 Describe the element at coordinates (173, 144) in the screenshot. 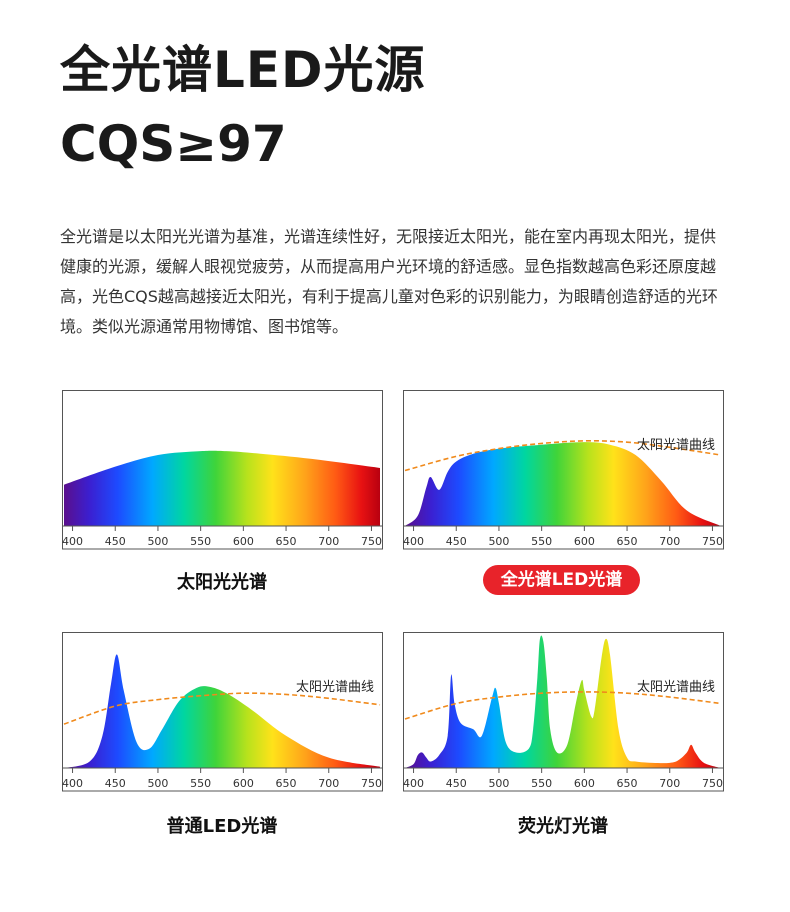

I see `page-subtitle: CQS≥97` at that location.